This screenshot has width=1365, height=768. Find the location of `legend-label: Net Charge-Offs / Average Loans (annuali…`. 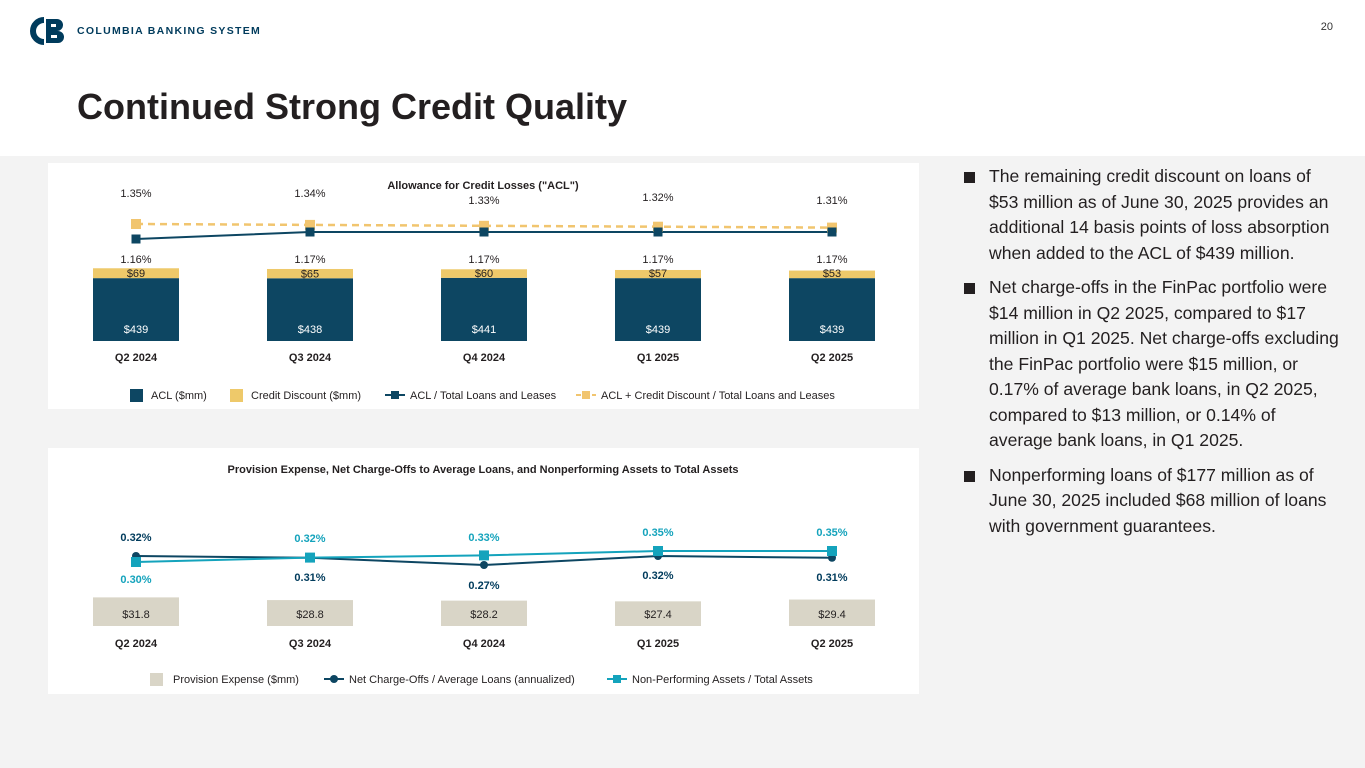

legend-label: Net Charge-Offs / Average Loans (annuali… is located at coordinates (462, 680).